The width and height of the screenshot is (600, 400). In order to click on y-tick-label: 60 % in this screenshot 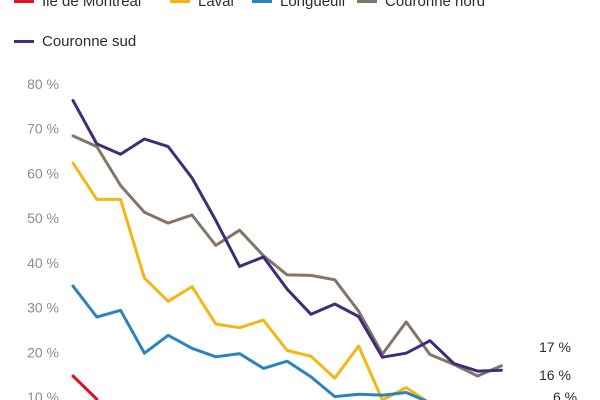, I will do `click(43, 173)`.